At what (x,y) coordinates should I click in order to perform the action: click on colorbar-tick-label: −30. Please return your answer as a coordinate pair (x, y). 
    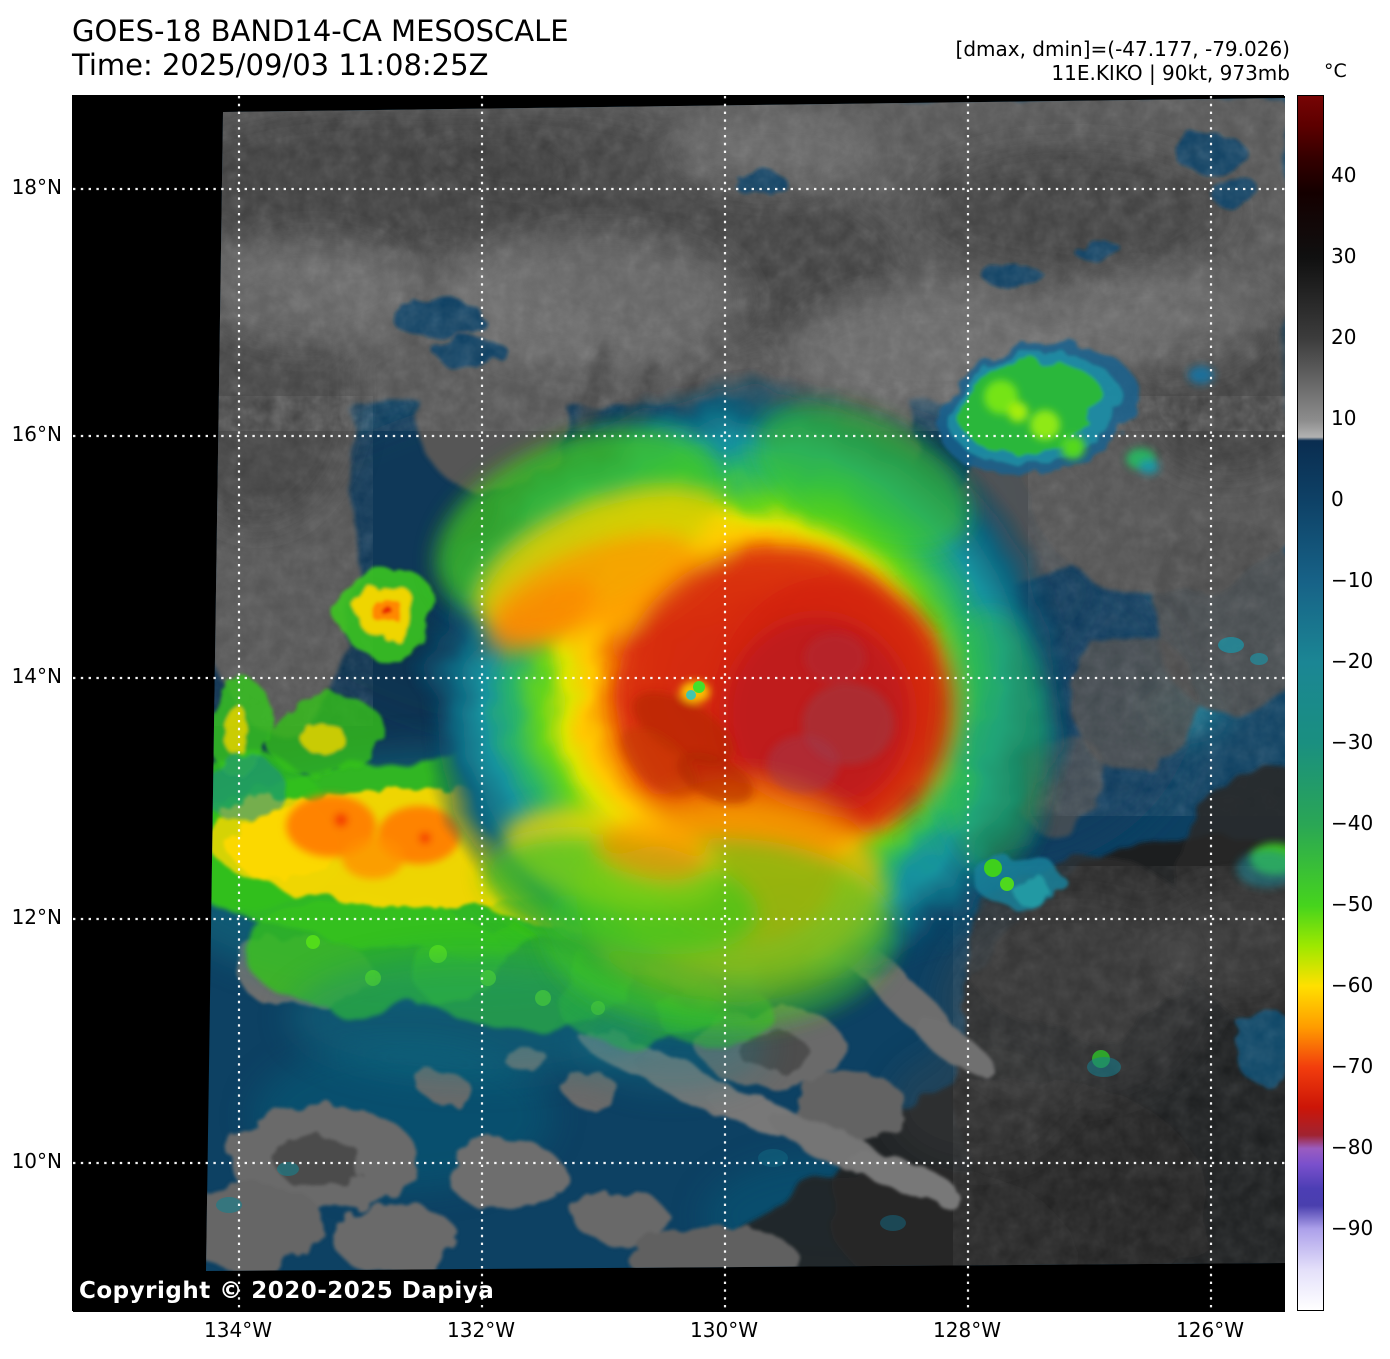
    Looking at the image, I should click on (1352, 742).